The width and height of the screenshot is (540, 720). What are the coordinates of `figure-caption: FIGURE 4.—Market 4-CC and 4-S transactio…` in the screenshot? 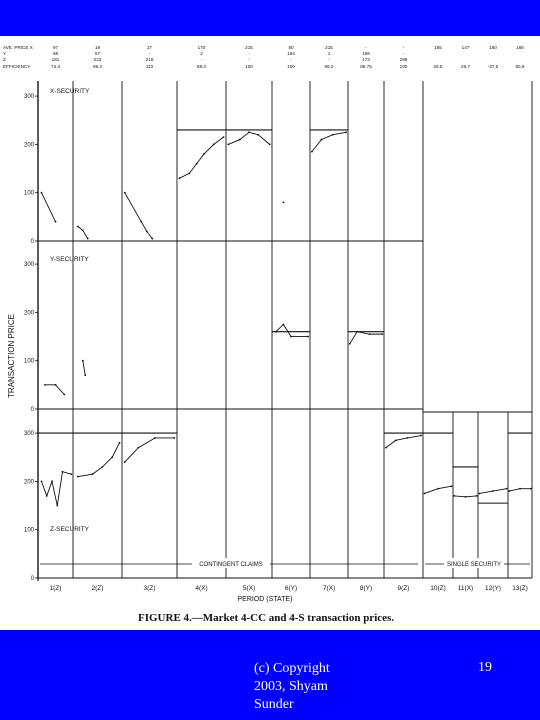 It's located at (266, 618).